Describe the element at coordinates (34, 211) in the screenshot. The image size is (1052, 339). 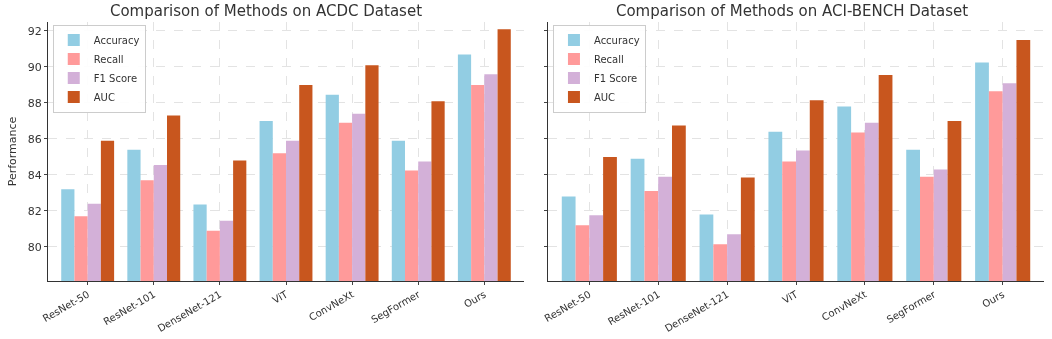
I see `y-tick-label: 82` at that location.